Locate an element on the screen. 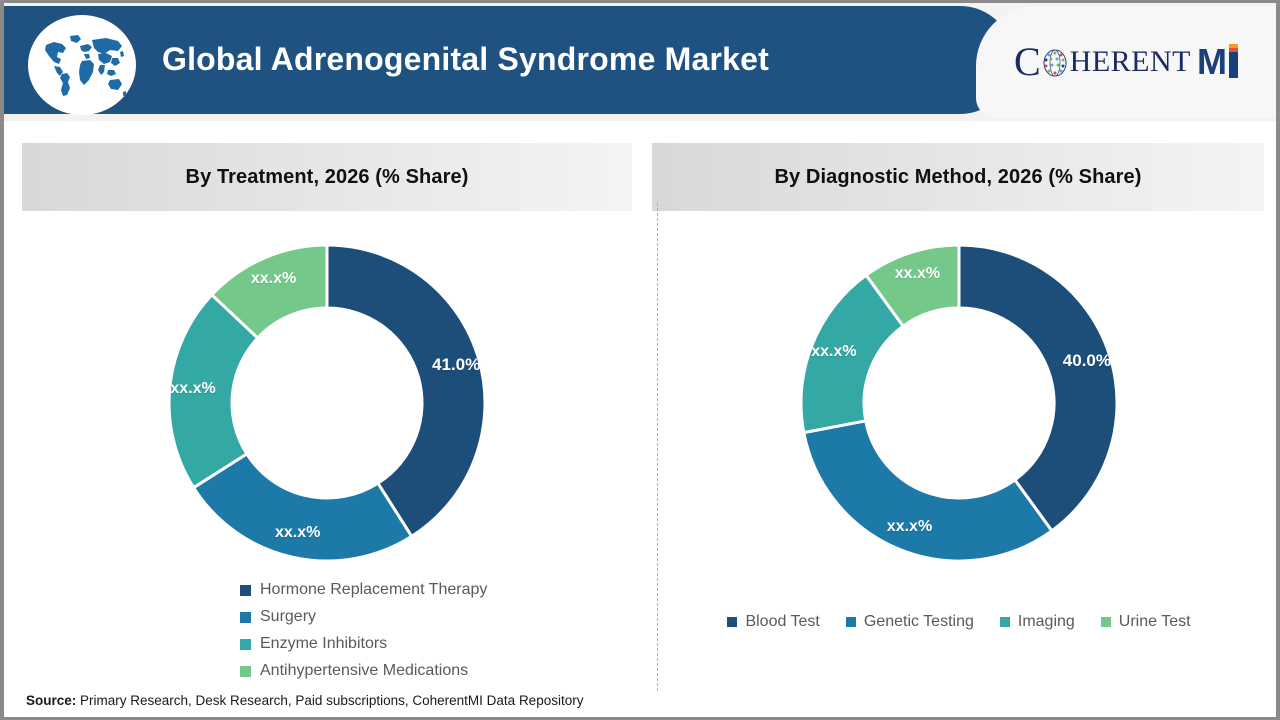  legend-diagnostic-item: Blood Test is located at coordinates (773, 622).